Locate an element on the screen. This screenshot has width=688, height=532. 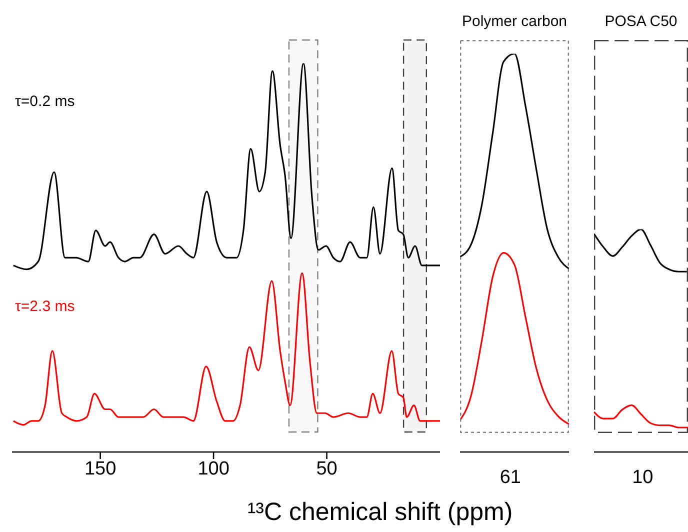
chart-title: Polymer carbon is located at coordinates (514, 21).